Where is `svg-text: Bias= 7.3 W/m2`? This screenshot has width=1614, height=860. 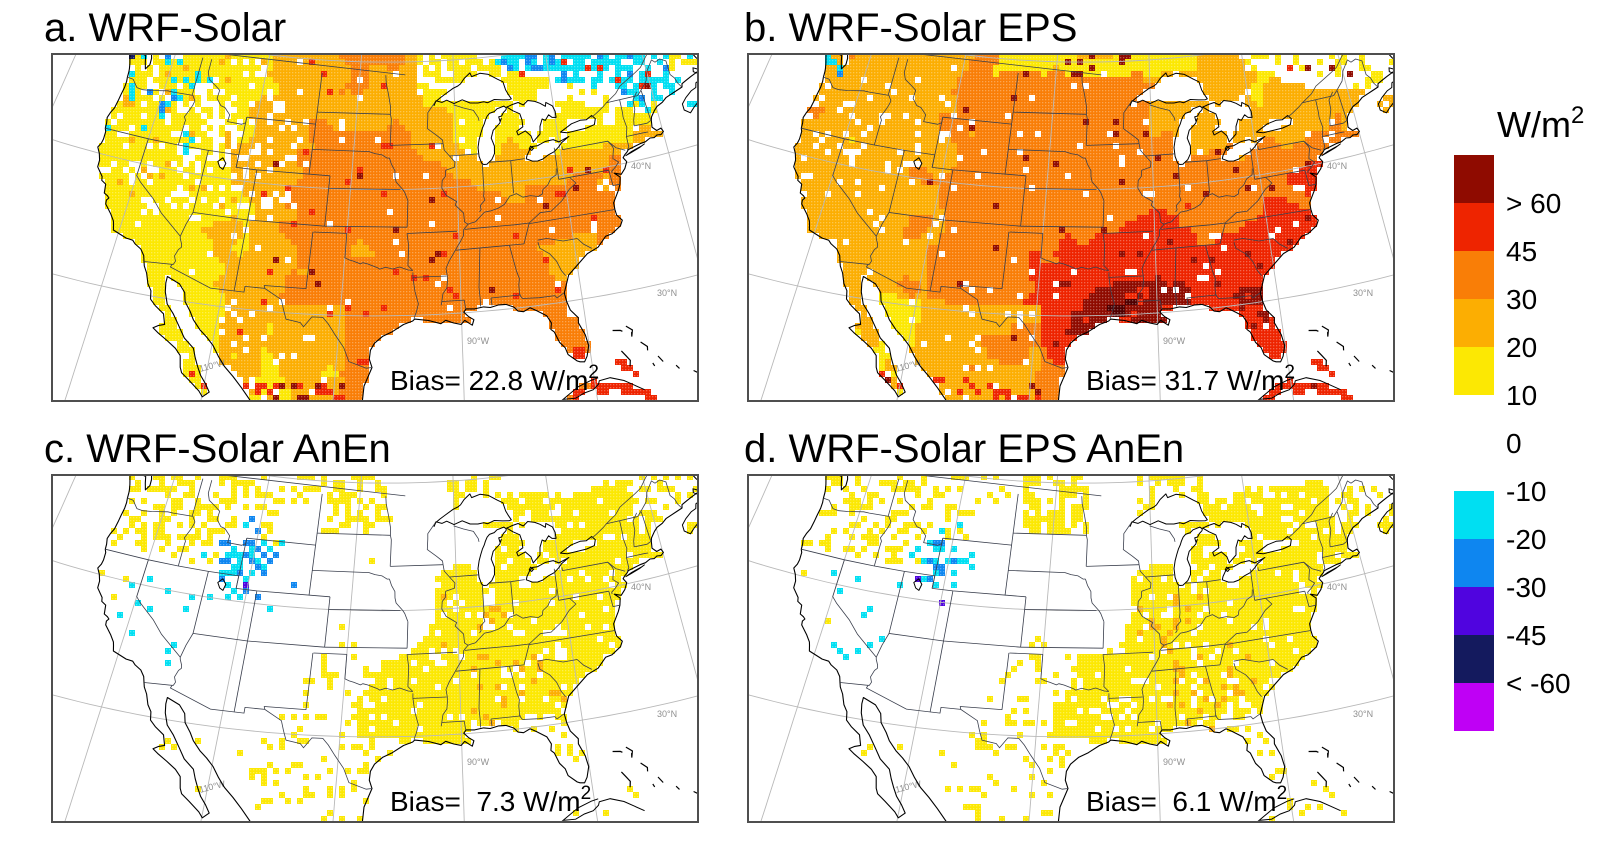
svg-text: Bias= 7.3 W/m2 is located at coordinates (490, 800).